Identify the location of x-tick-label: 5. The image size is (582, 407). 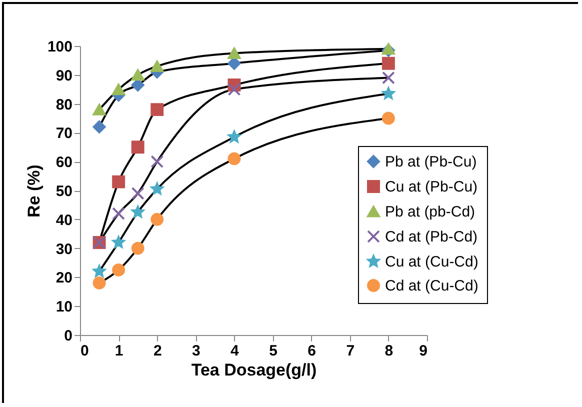
(273, 351).